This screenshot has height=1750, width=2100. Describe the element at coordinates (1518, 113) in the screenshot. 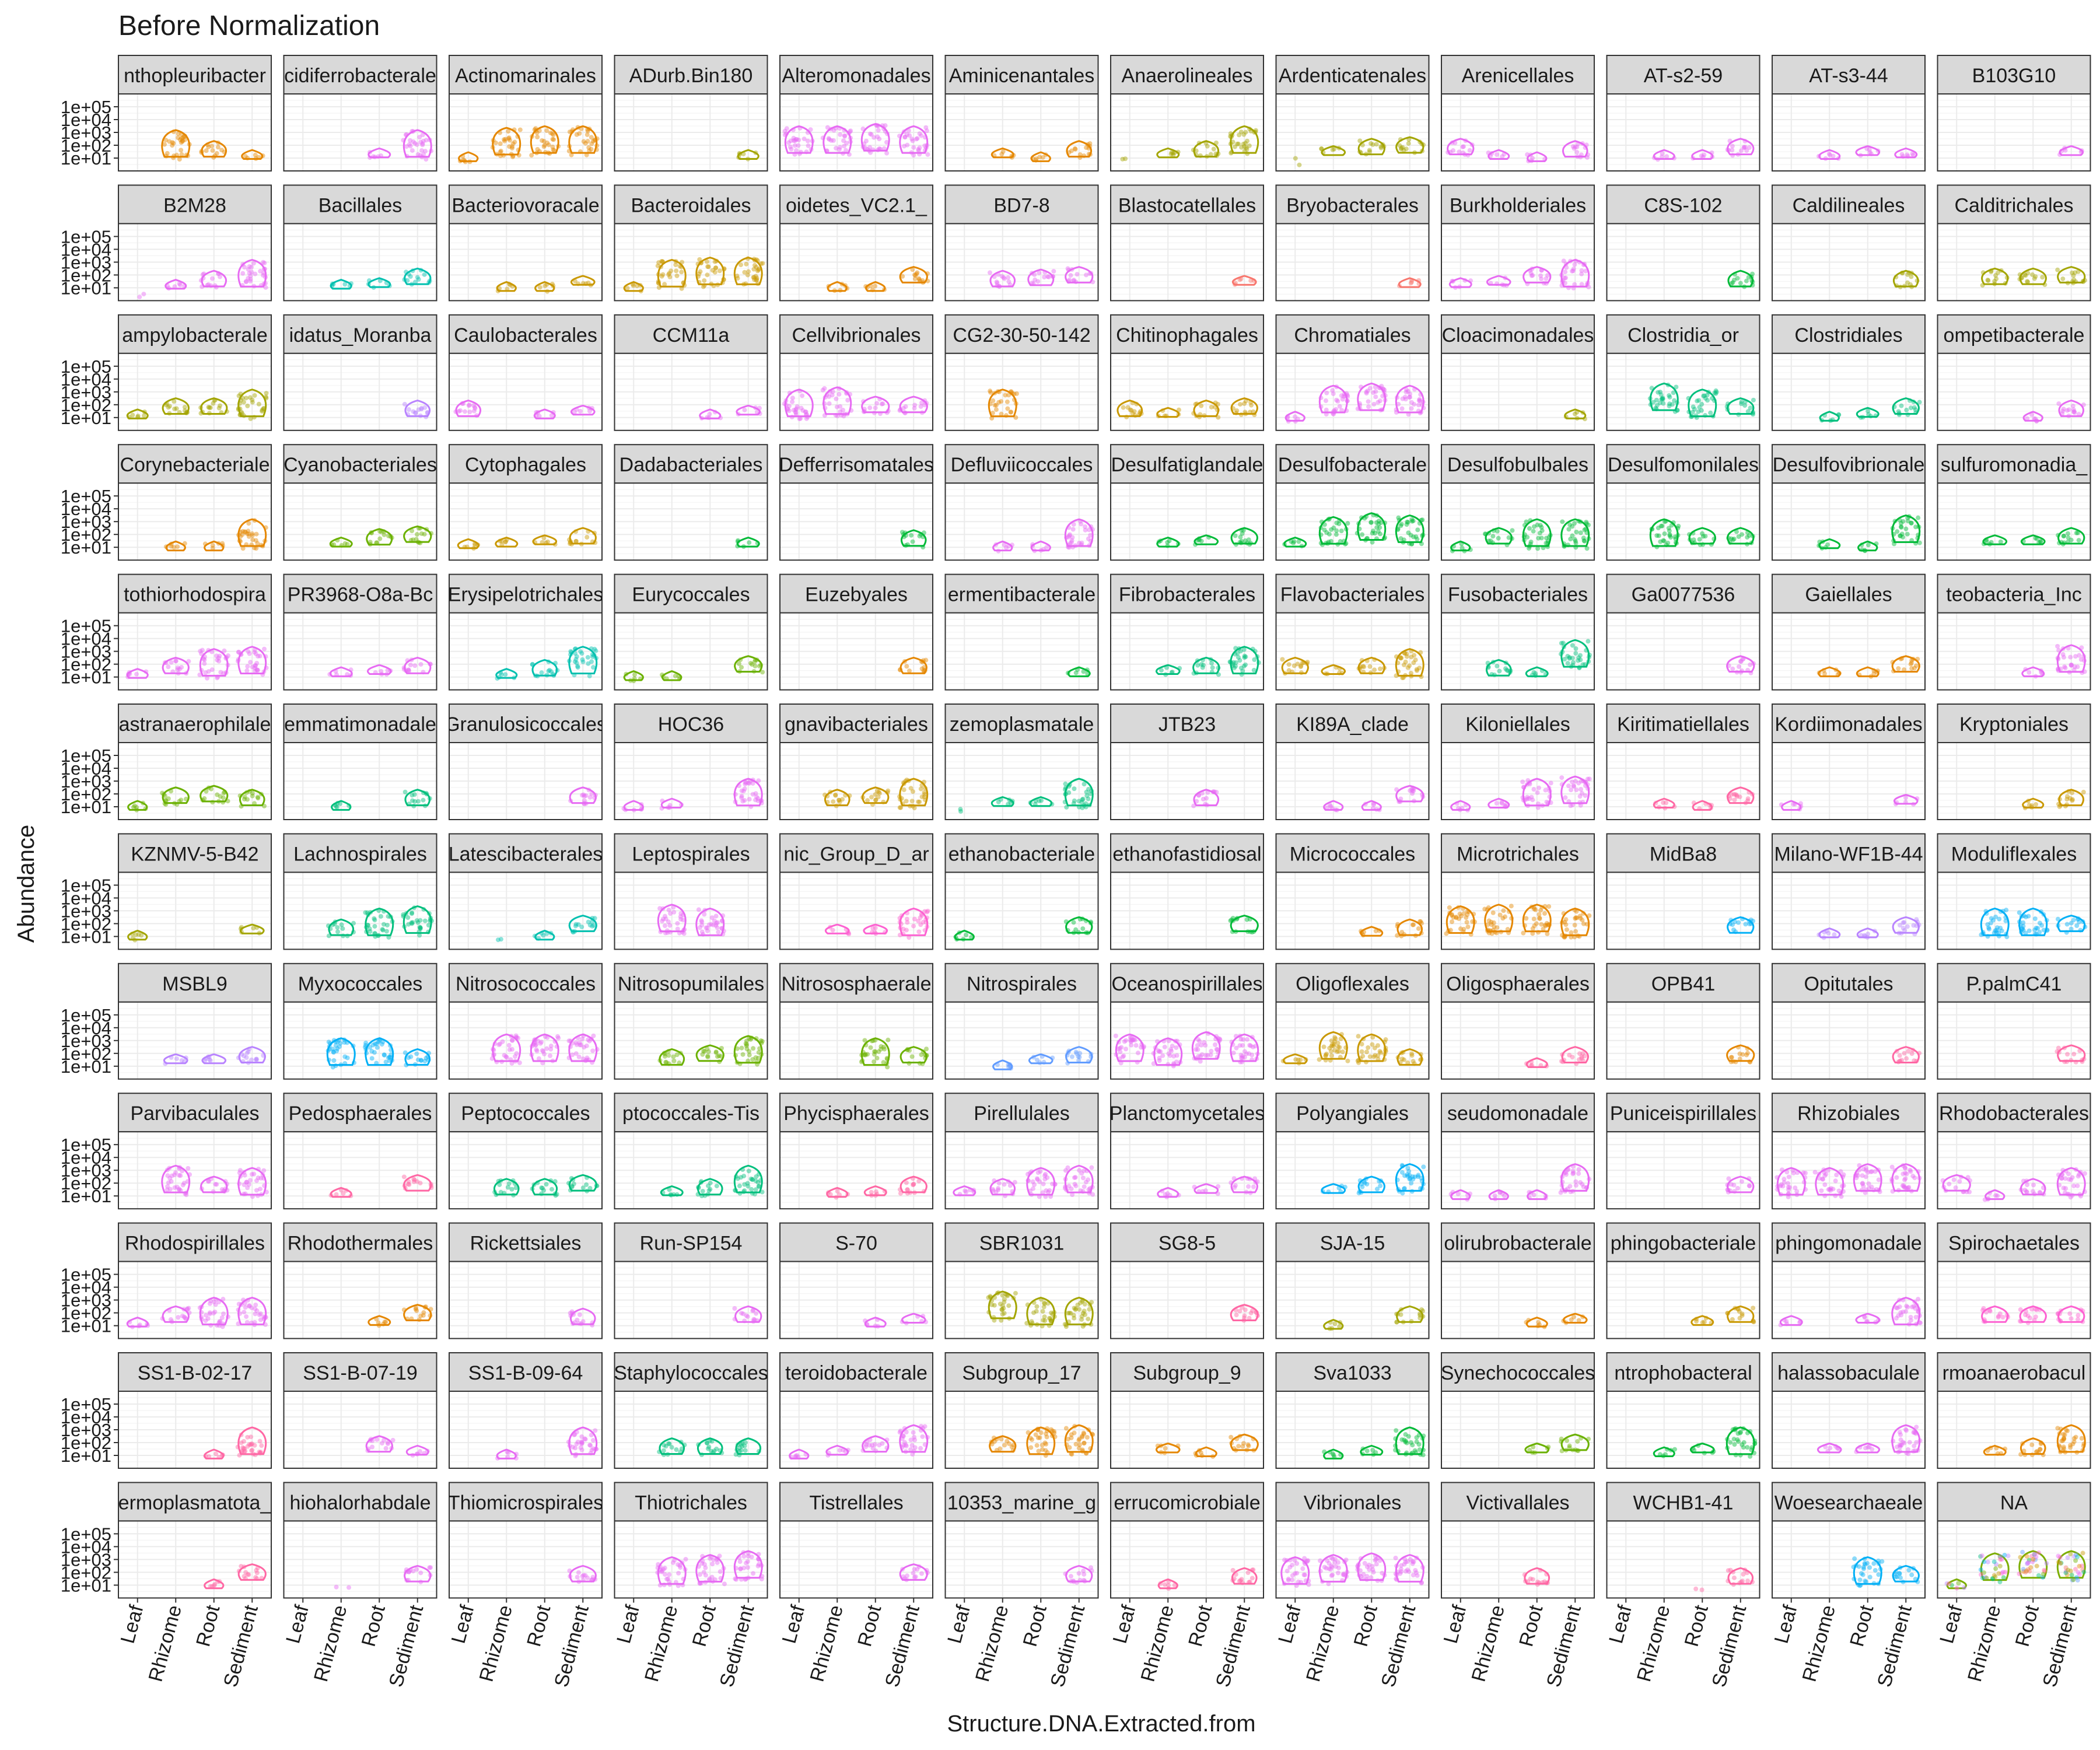

I see `facet-panel: Arenicellales` at that location.